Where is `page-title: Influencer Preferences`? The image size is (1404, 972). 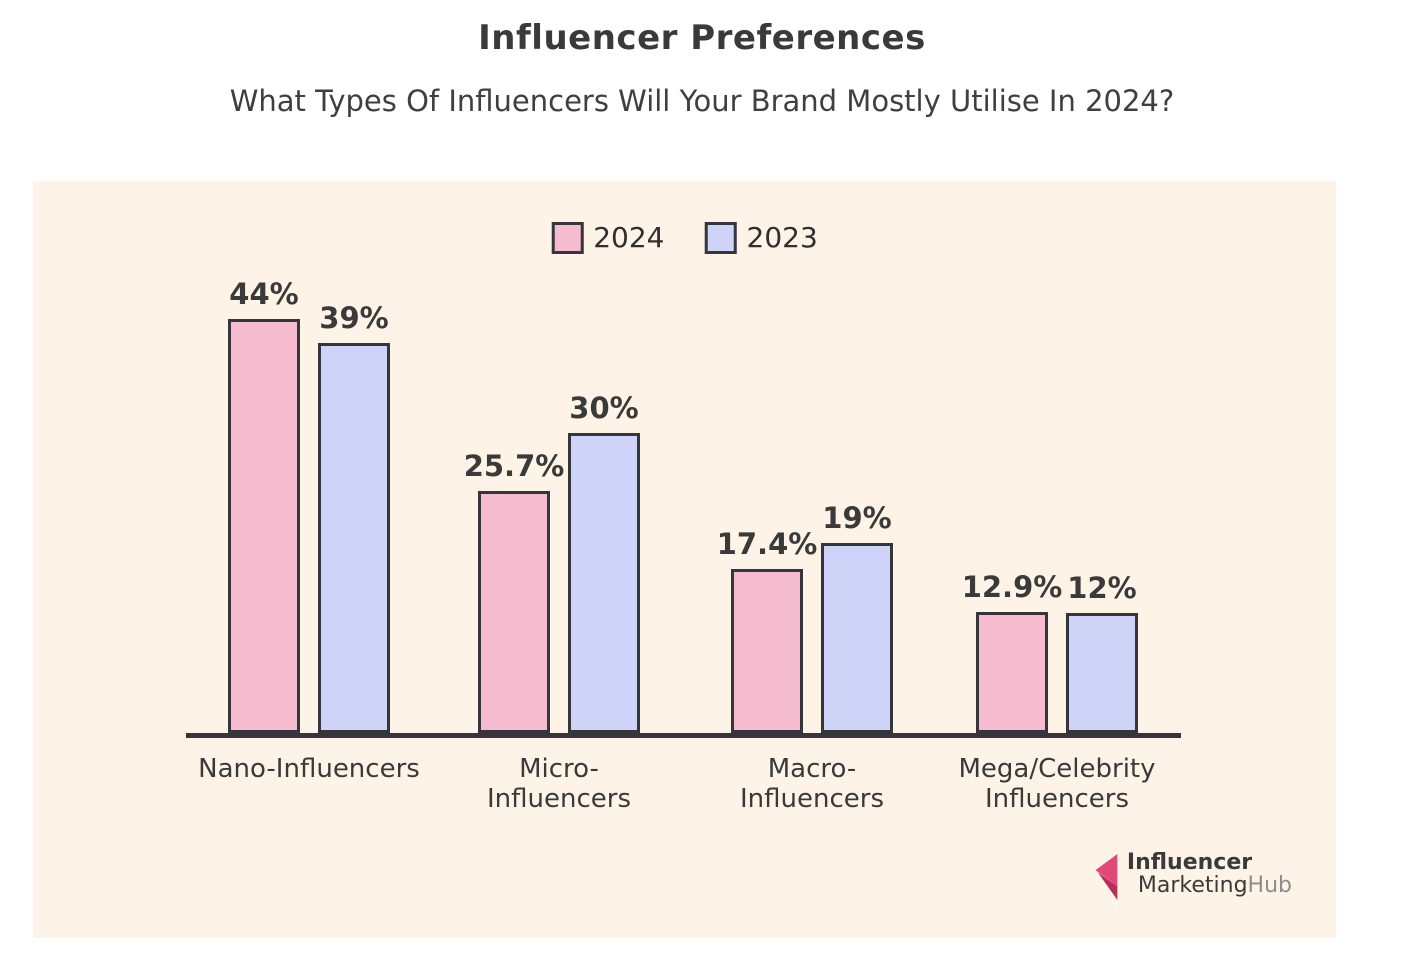
page-title: Influencer Preferences is located at coordinates (702, 38).